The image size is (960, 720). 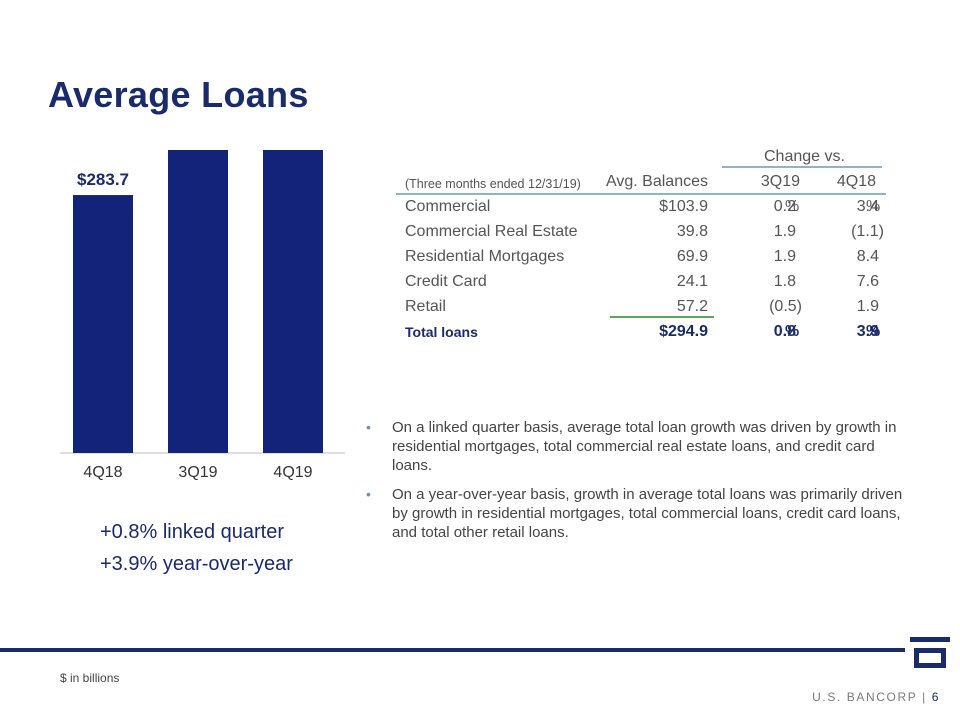 I want to click on change-4q18-cell: 1.9, so click(x=867, y=306).